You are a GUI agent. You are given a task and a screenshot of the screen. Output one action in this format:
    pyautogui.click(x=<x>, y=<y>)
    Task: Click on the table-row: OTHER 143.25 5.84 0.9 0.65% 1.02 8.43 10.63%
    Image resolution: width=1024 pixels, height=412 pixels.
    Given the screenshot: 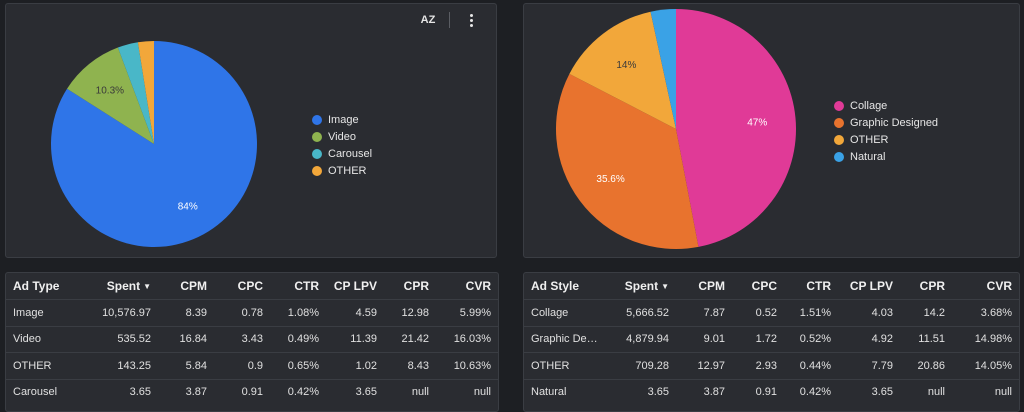 What is the action you would take?
    pyautogui.click(x=252, y=366)
    